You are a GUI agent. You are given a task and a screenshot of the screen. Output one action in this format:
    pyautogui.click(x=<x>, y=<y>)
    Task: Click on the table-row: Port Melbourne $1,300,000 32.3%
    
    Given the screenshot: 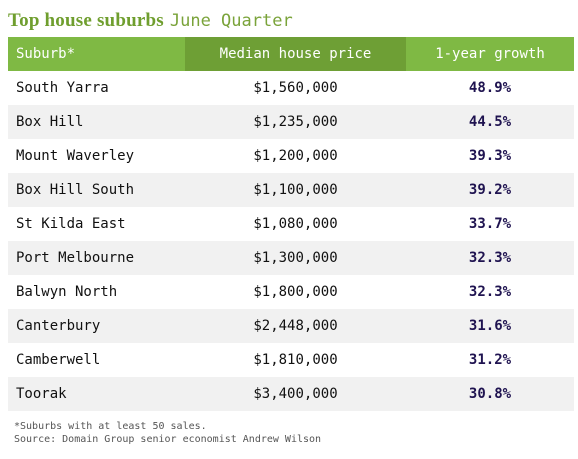 What is the action you would take?
    pyautogui.click(x=291, y=258)
    